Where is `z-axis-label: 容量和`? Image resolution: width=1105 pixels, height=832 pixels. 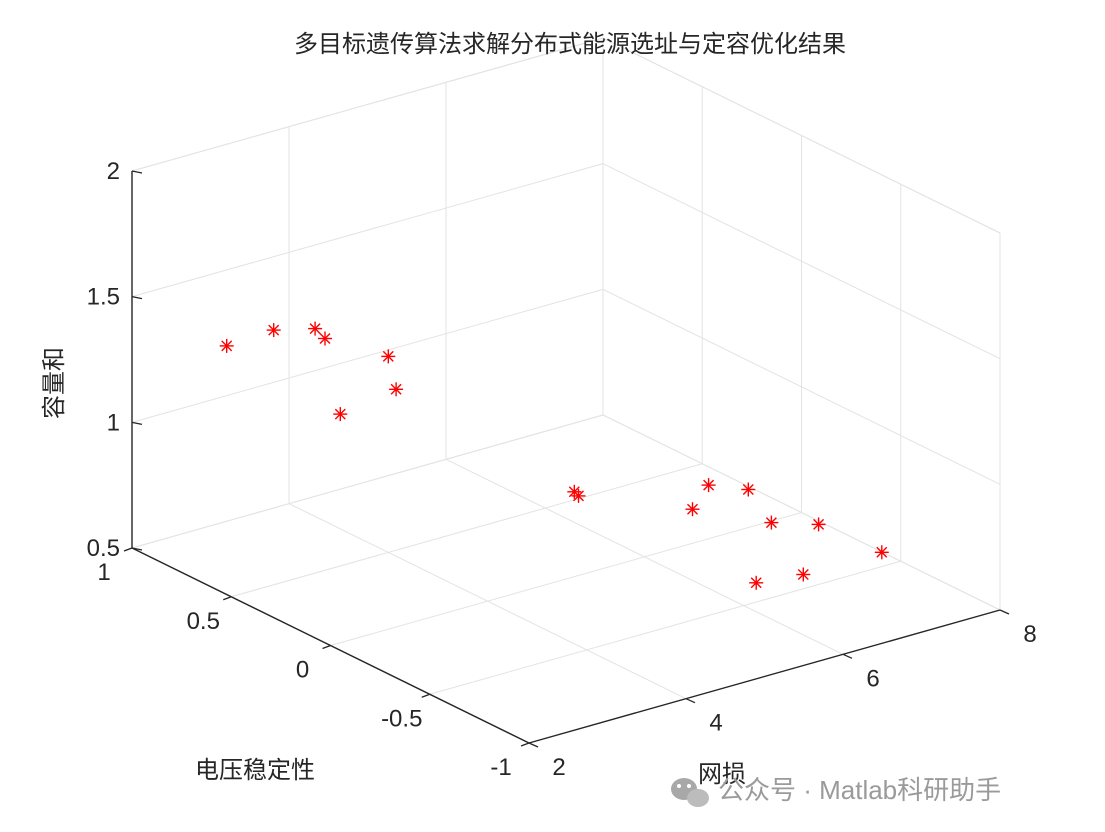 z-axis-label: 容量和 is located at coordinates (54, 383).